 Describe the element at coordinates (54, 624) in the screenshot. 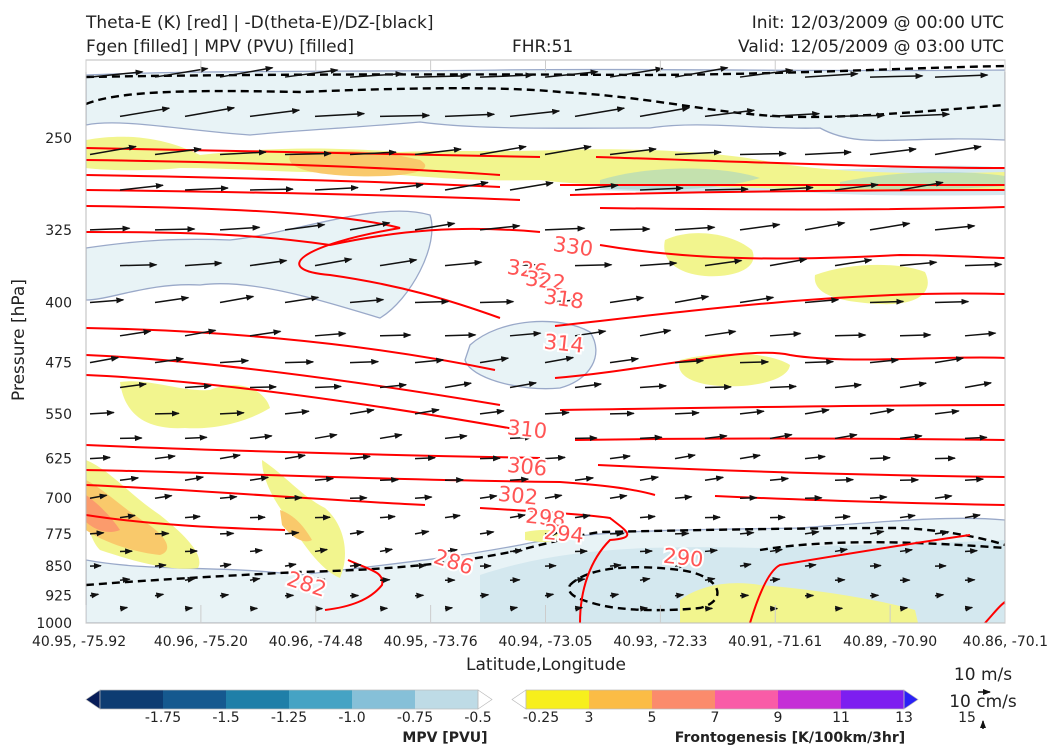

I see `y-tick-label: 1000` at that location.